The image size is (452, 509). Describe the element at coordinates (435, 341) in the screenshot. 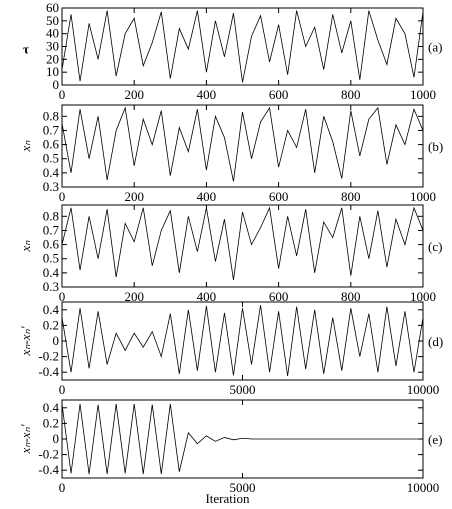

I see `panel-label: (d)` at that location.